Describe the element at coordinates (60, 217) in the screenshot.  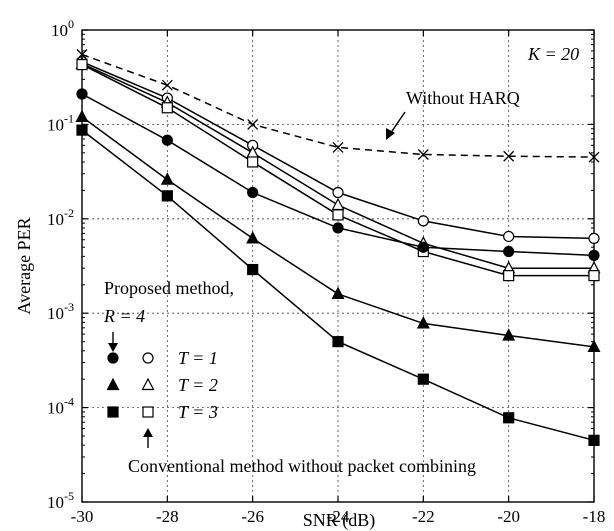
I see `y-tick-label: 10⁻²` at that location.